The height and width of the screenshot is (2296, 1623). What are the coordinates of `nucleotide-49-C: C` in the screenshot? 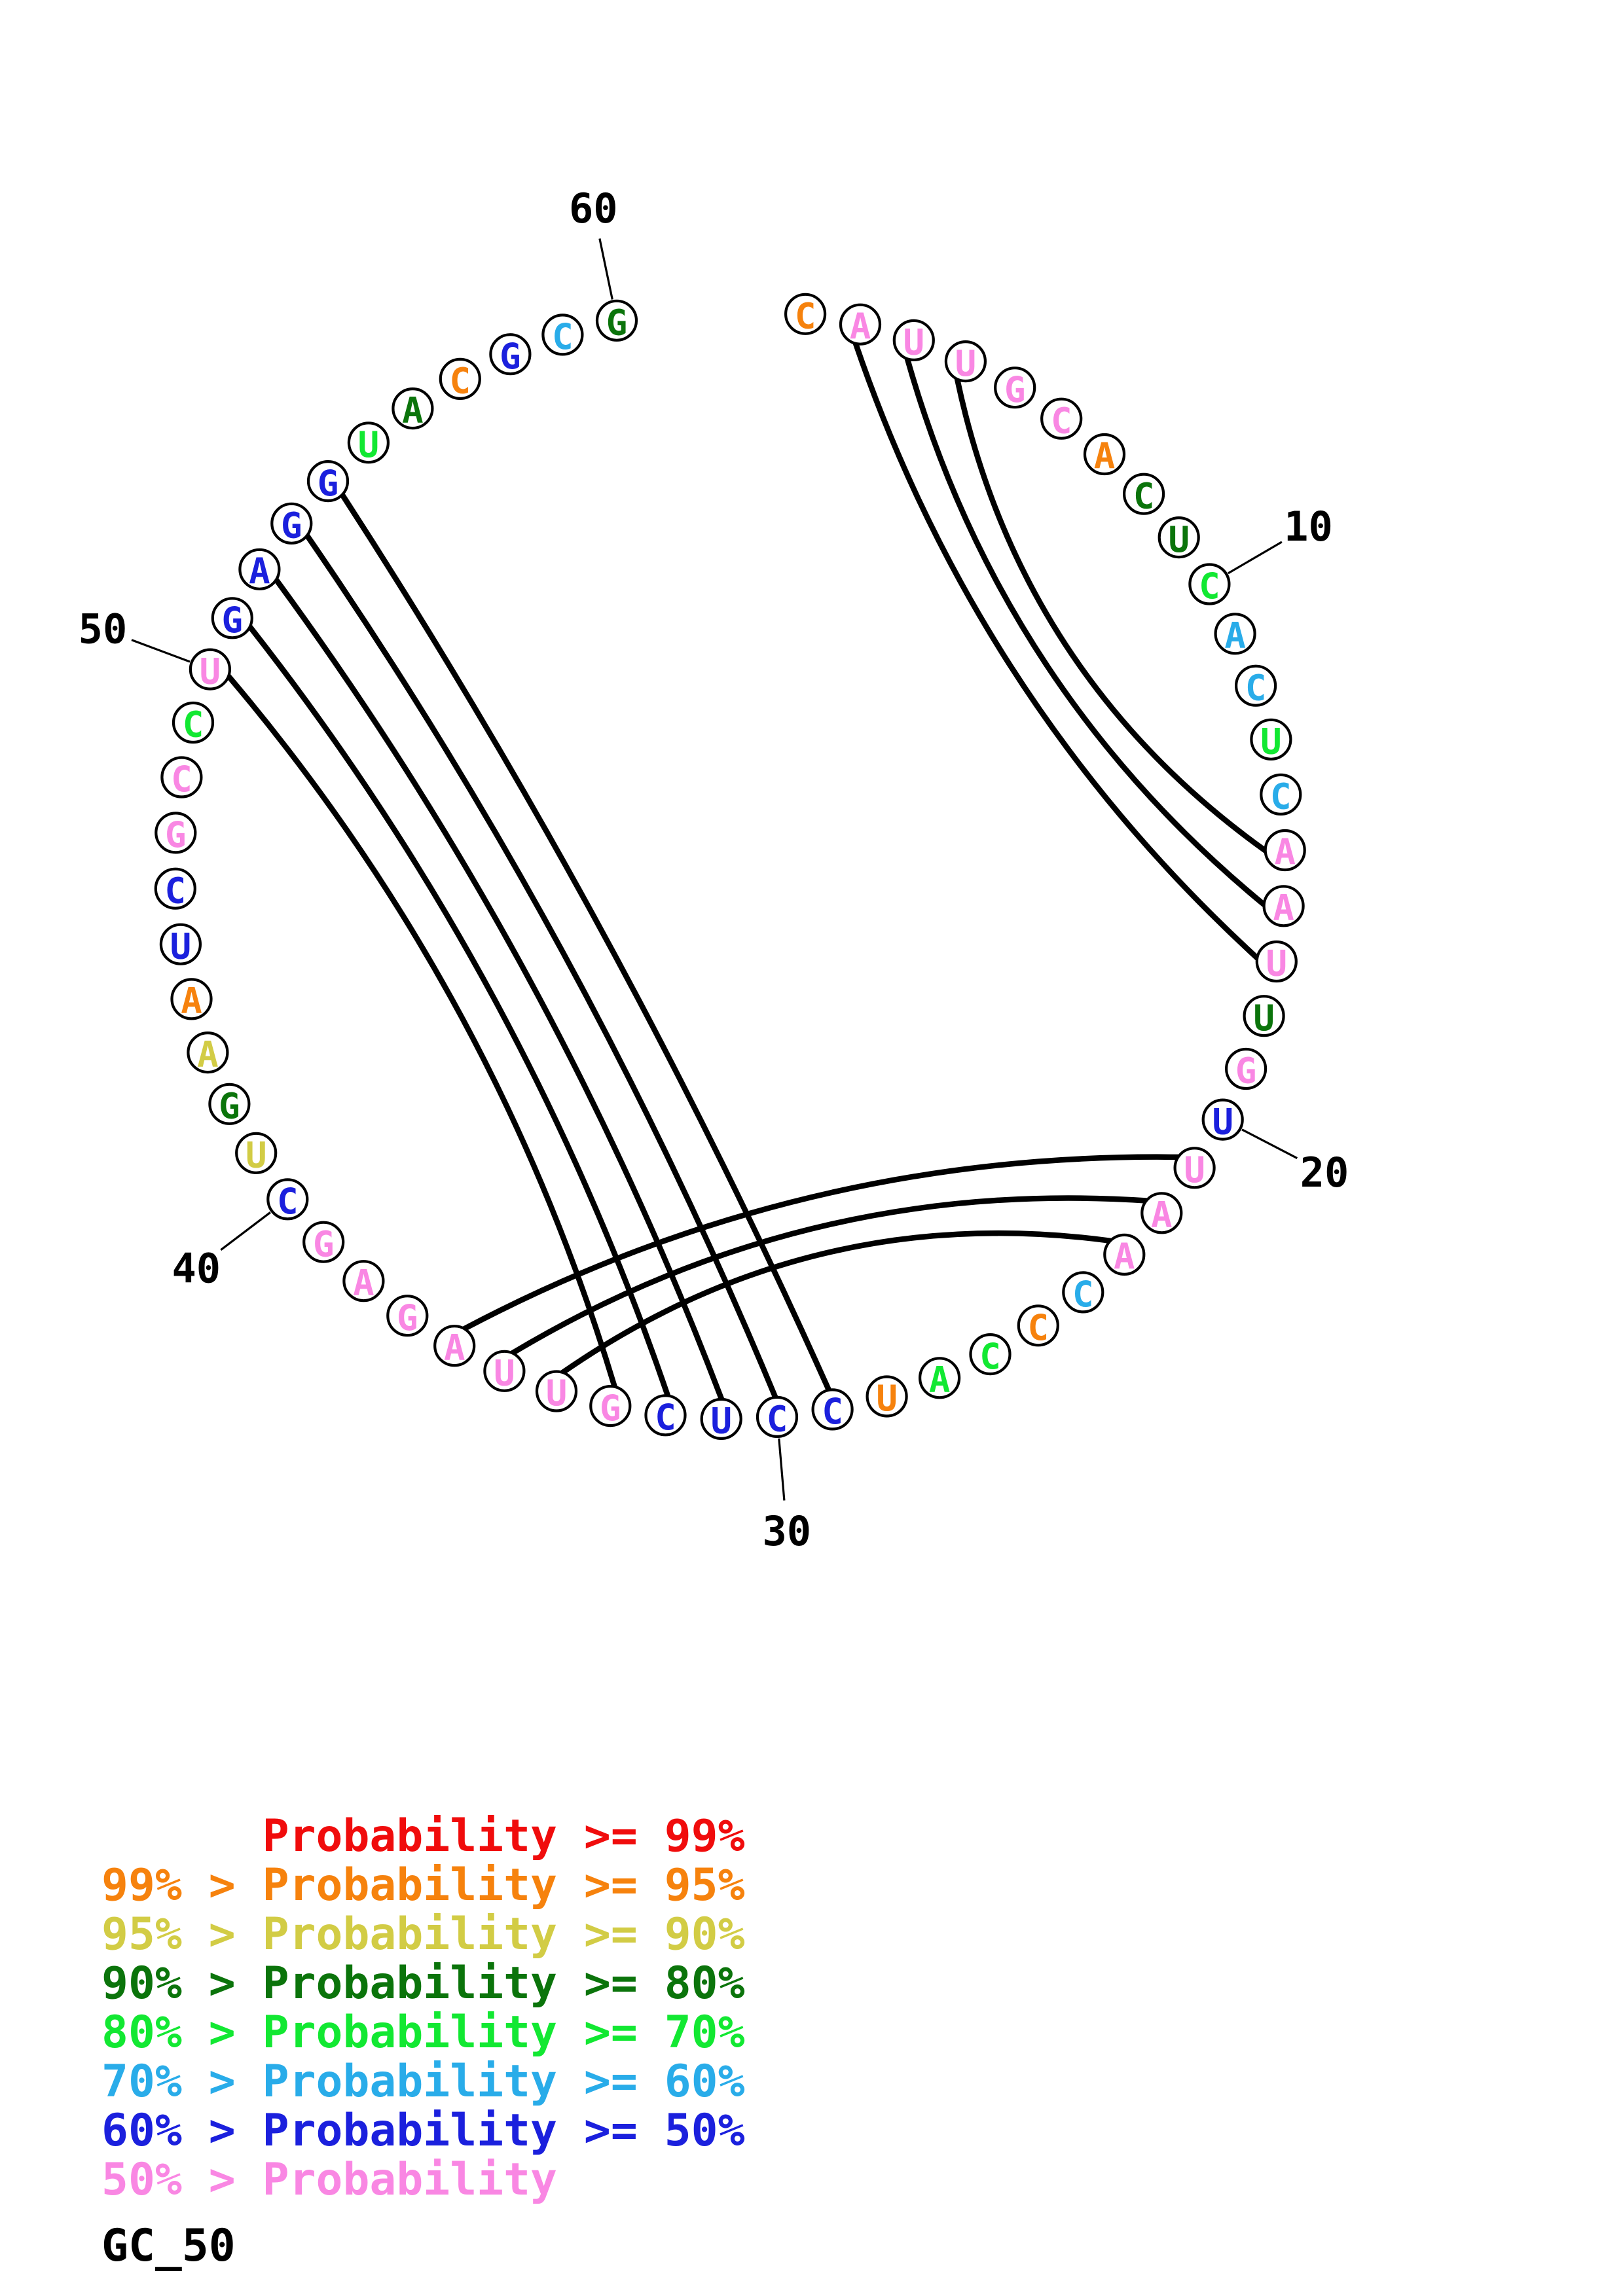 It's located at (193, 723).